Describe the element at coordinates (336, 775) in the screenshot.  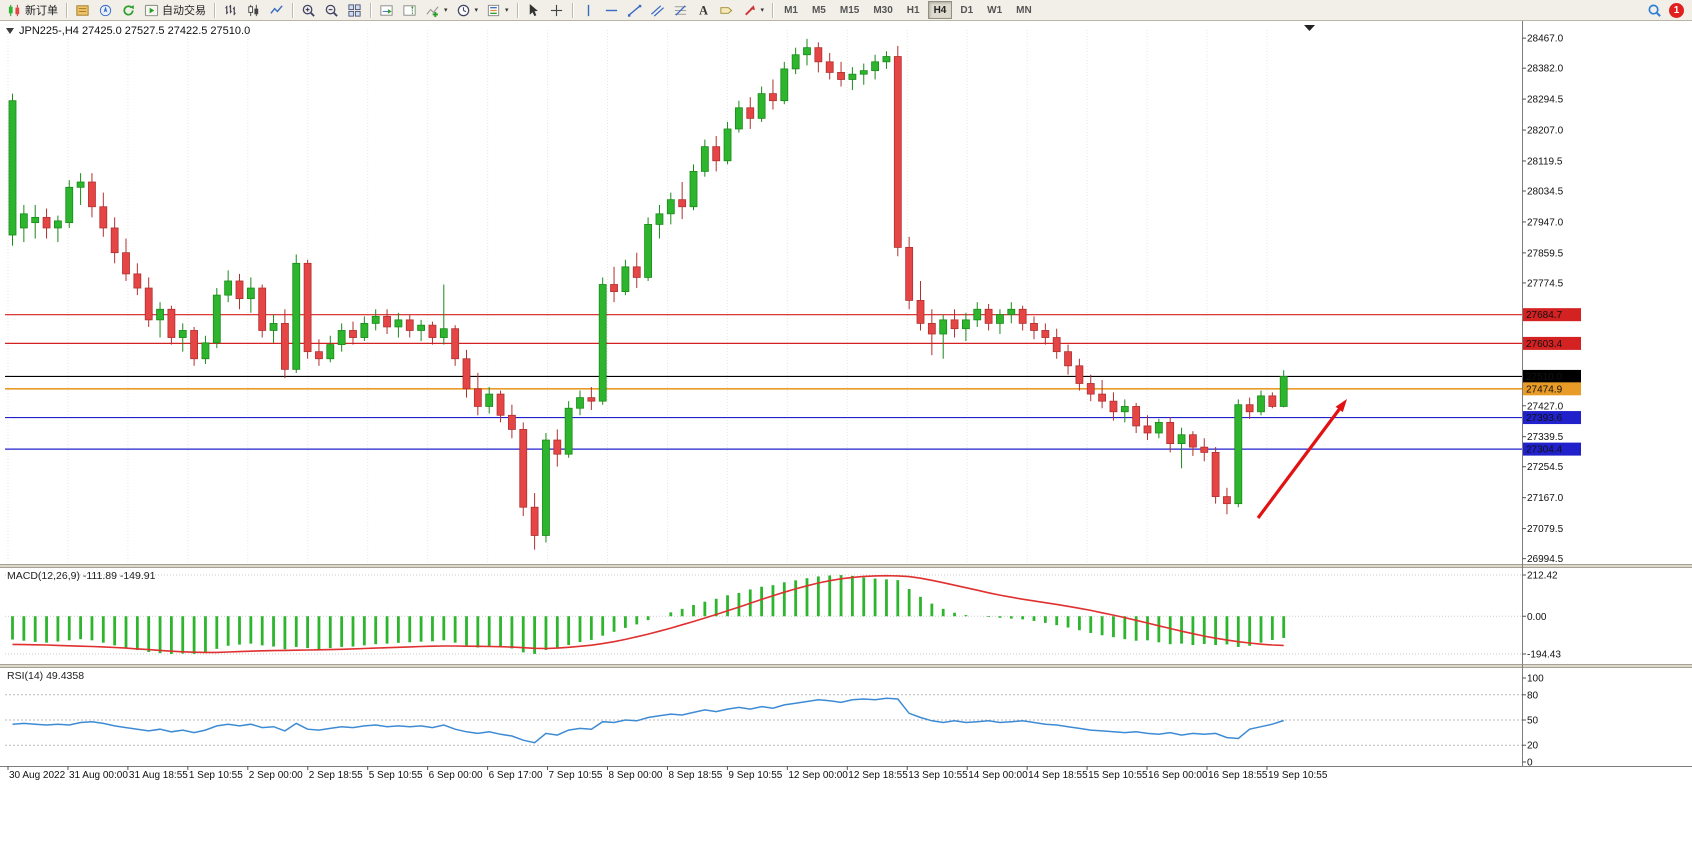
I see `svg-text: 2 Sep 18:55` at that location.